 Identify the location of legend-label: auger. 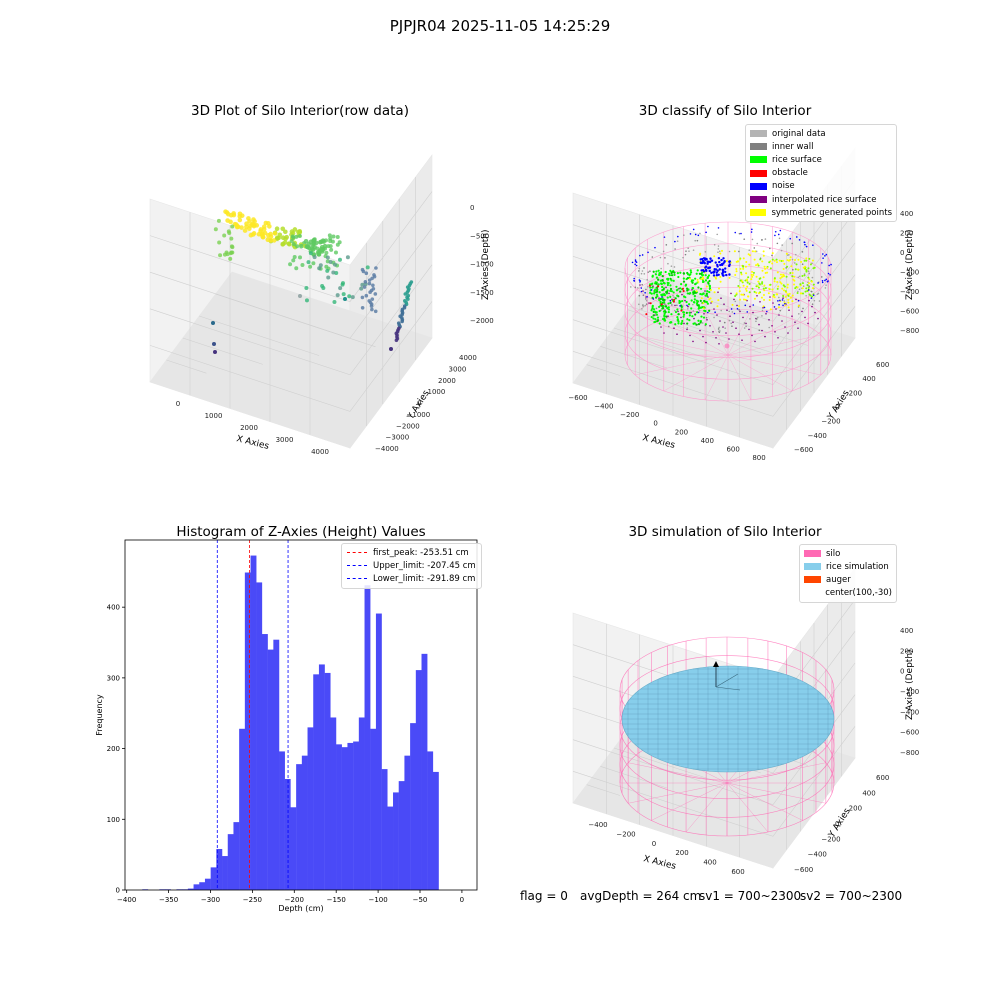
(838, 579).